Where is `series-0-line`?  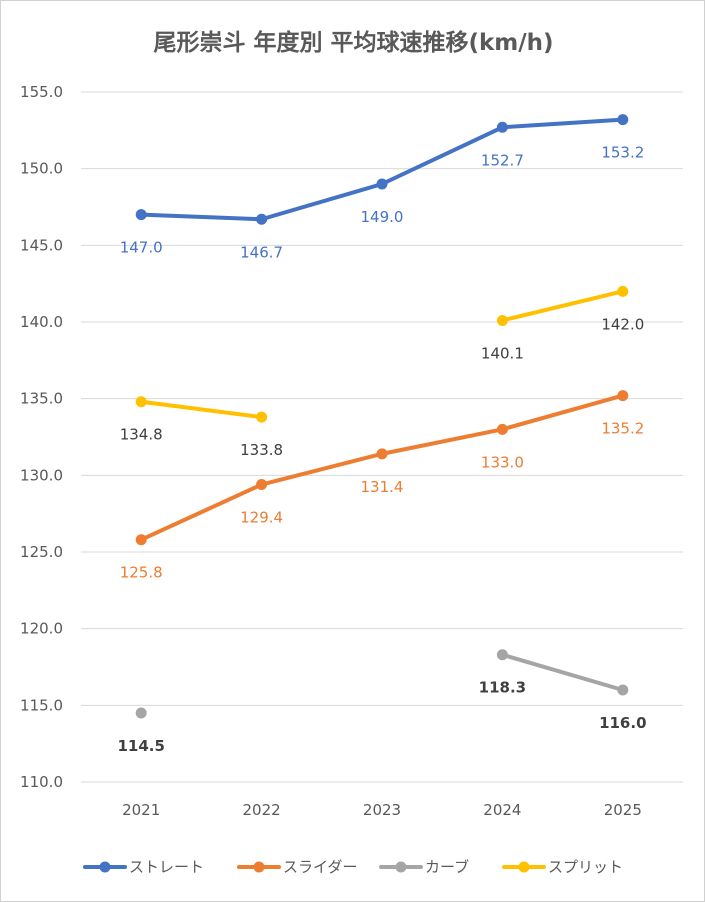 series-0-line is located at coordinates (382, 169).